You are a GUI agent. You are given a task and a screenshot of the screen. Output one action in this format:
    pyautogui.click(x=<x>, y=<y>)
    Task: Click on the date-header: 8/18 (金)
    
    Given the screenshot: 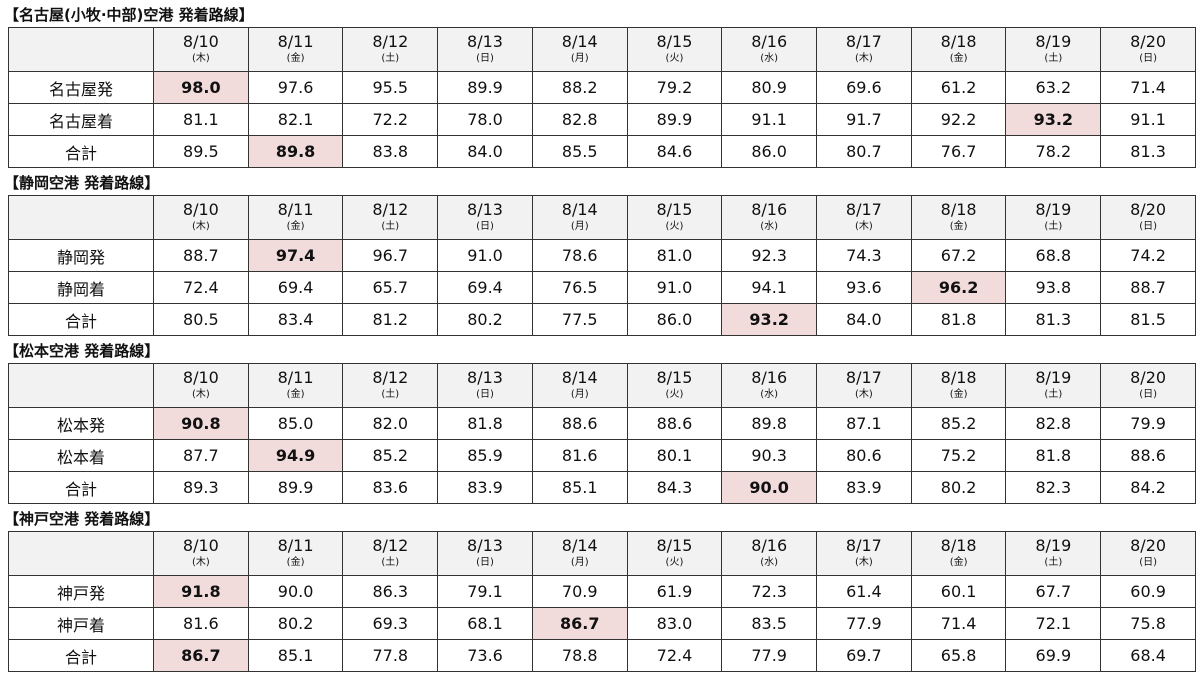 What is the action you would take?
    pyautogui.click(x=958, y=217)
    